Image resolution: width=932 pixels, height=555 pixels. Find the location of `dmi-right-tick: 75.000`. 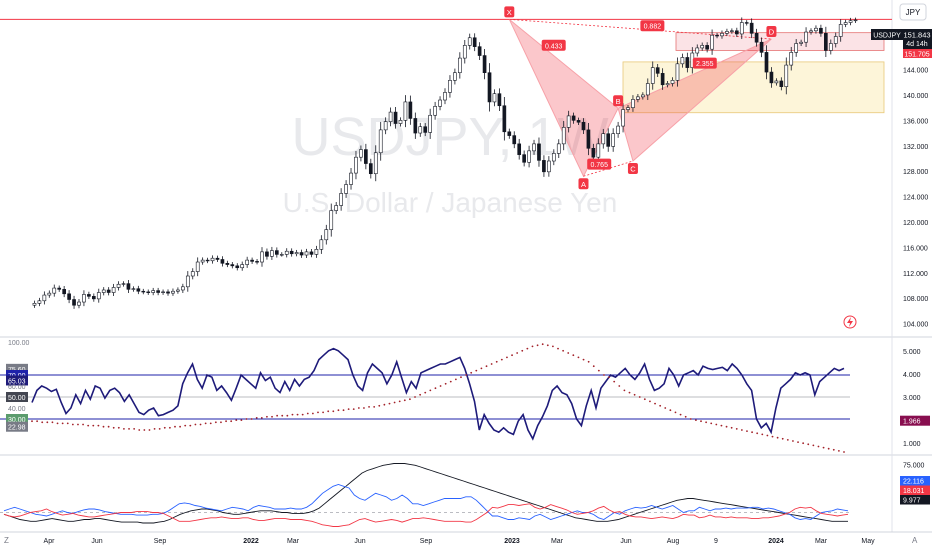

dmi-right-tick: 75.000 is located at coordinates (914, 465).